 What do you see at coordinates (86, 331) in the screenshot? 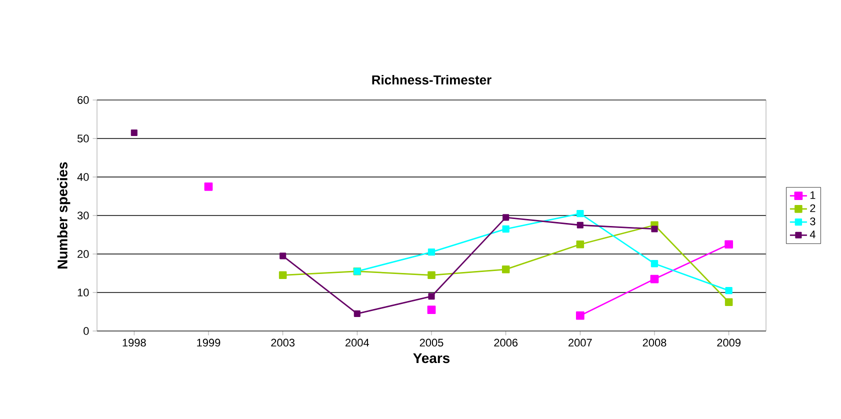
I see `y-tick-label: 0` at bounding box center [86, 331].